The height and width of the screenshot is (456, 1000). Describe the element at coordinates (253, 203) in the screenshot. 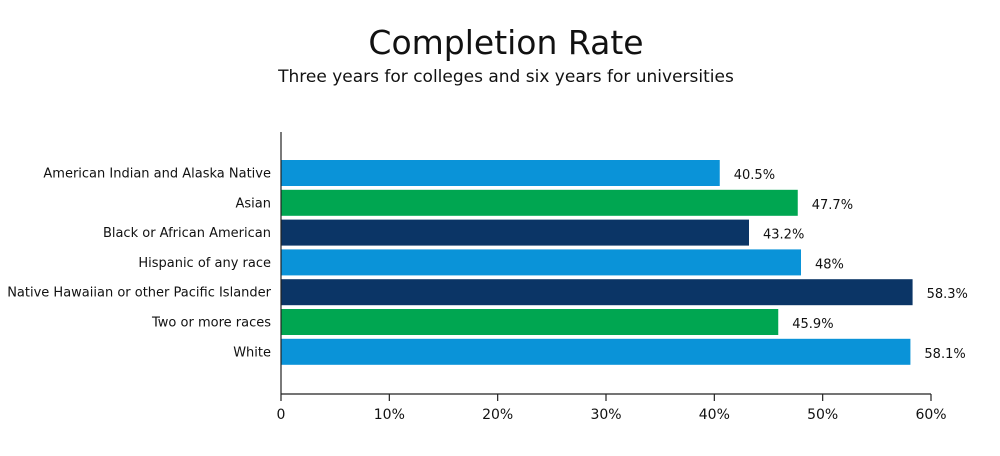

I see `category-label: Asian` at that location.